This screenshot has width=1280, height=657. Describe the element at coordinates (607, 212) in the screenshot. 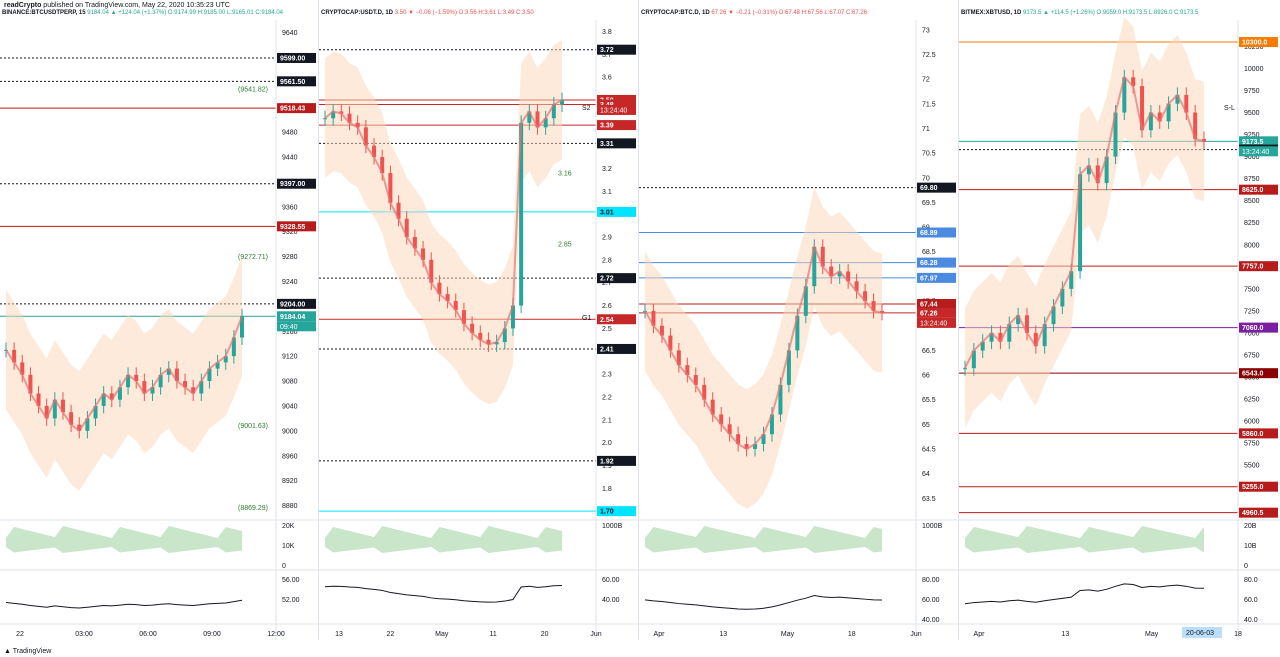

I see `price-tag-label: 3.01` at that location.